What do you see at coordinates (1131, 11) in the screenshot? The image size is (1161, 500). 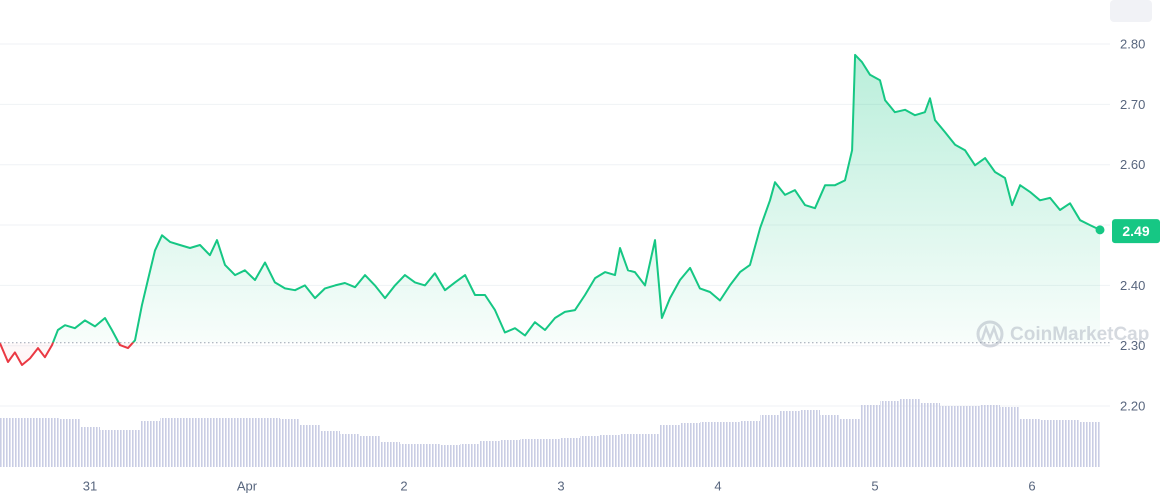 I see `scroll-handle` at bounding box center [1131, 11].